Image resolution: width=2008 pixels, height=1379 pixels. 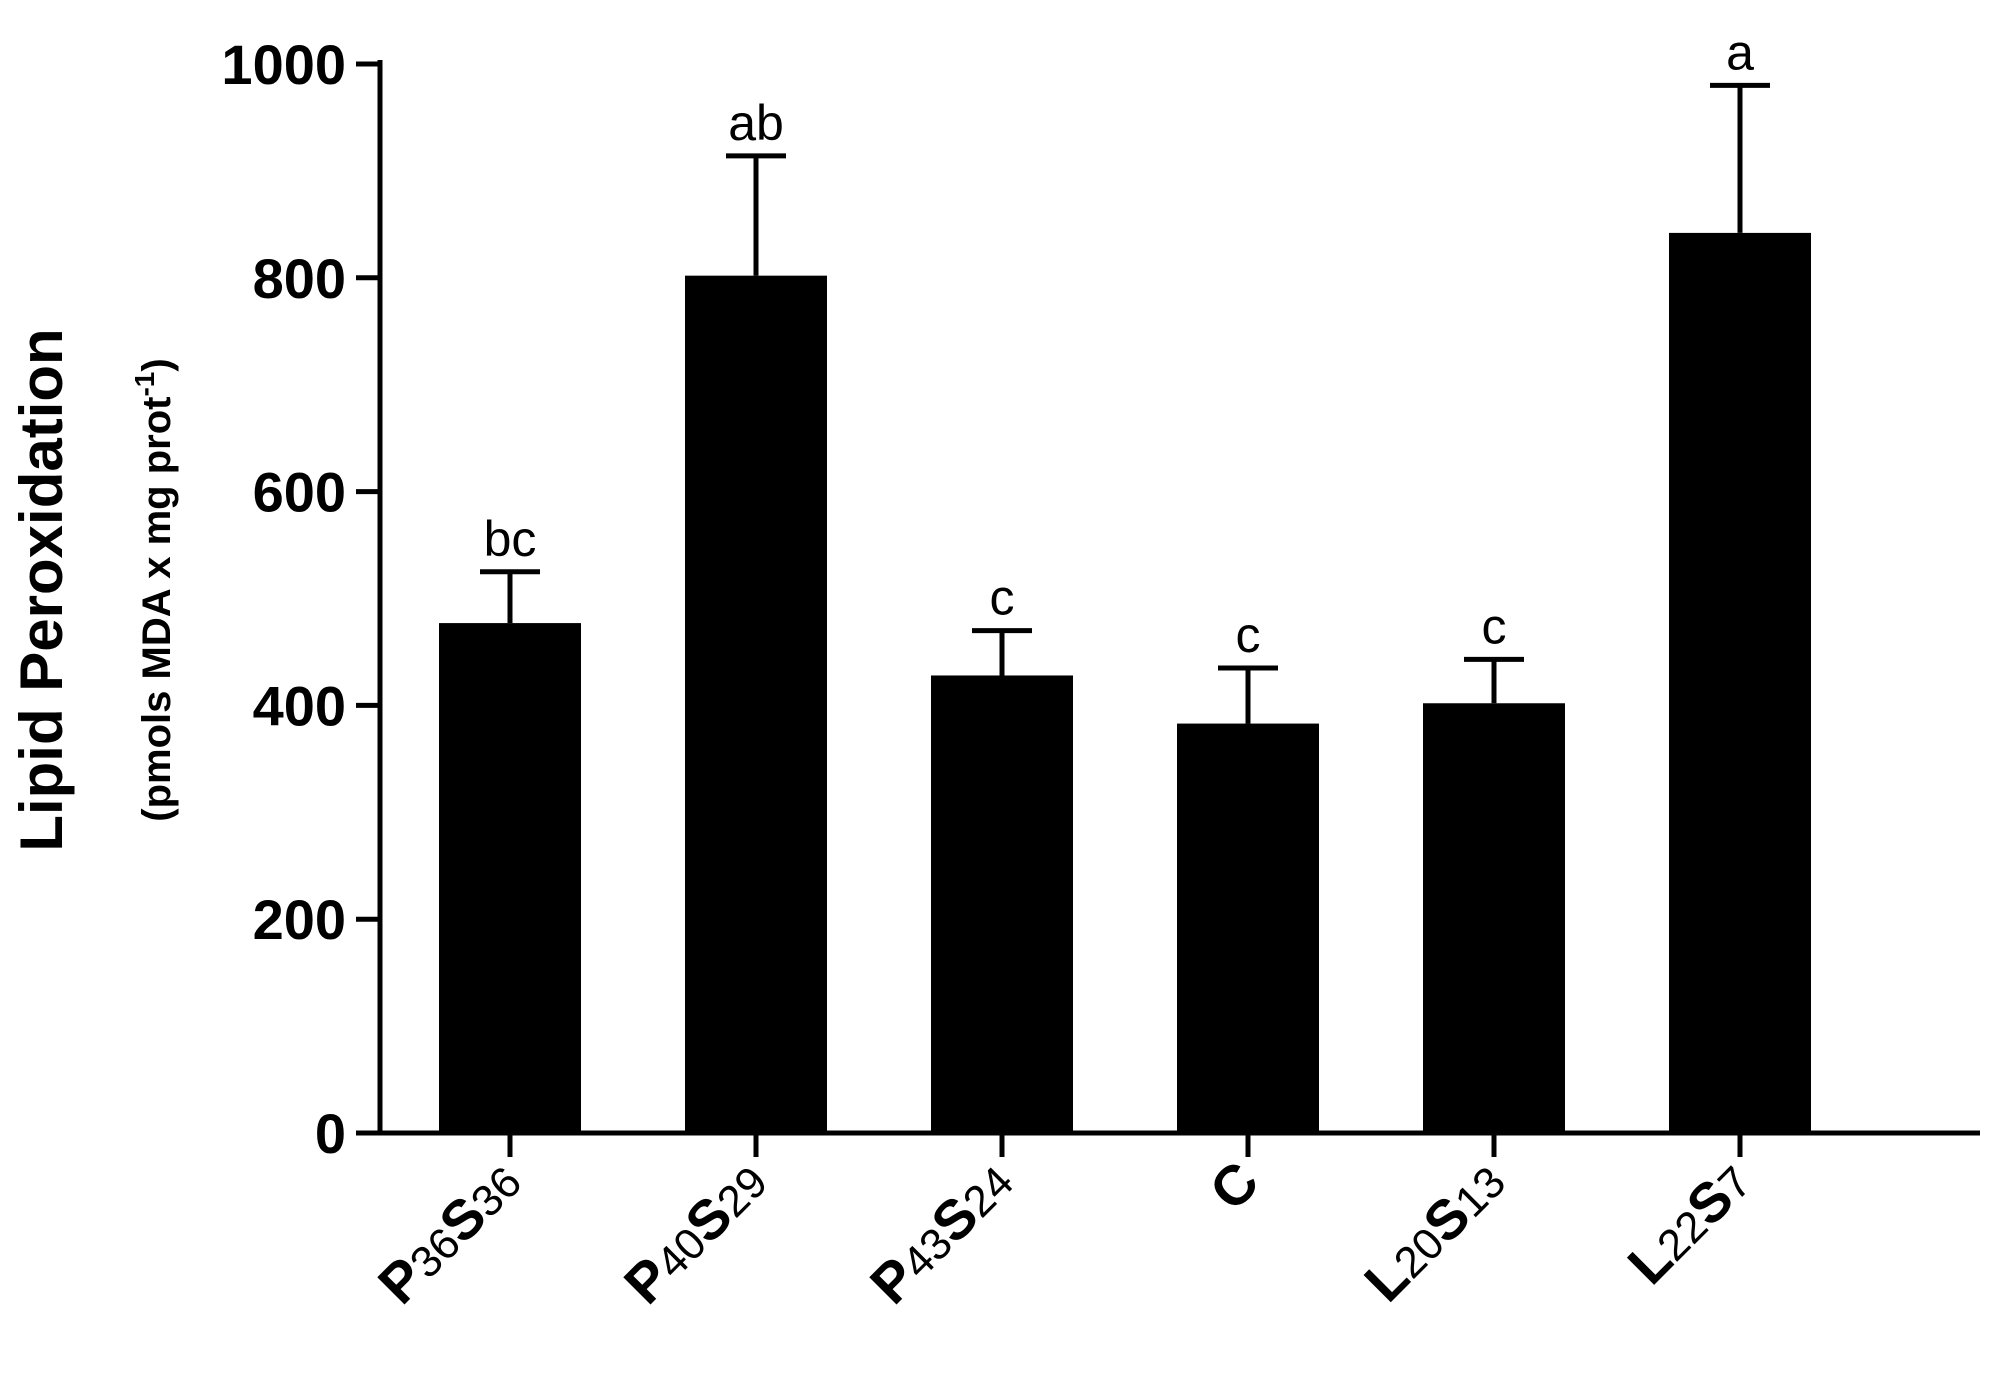 What do you see at coordinates (756, 123) in the screenshot?
I see `significance-label: ab` at bounding box center [756, 123].